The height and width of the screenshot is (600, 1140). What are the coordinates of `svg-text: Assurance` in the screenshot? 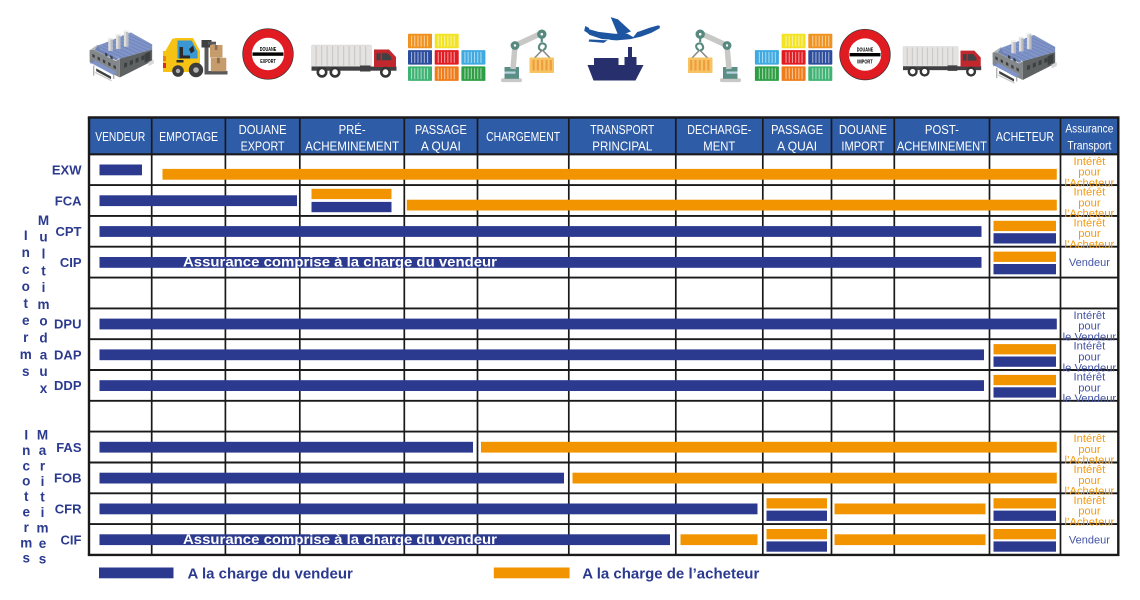 It's located at (1089, 130).